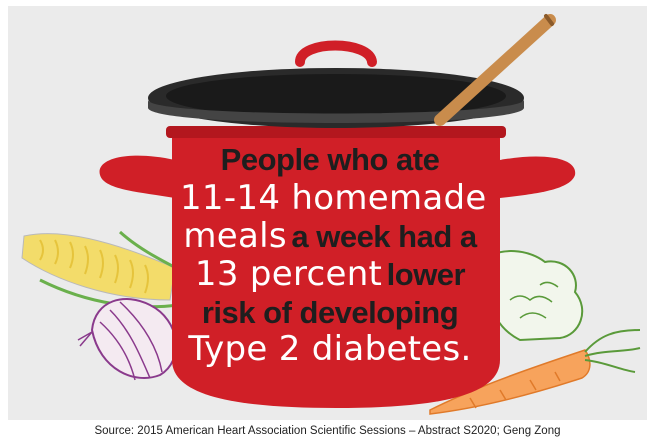  I want to click on wooden-spoon-icon, so click(495, 70).